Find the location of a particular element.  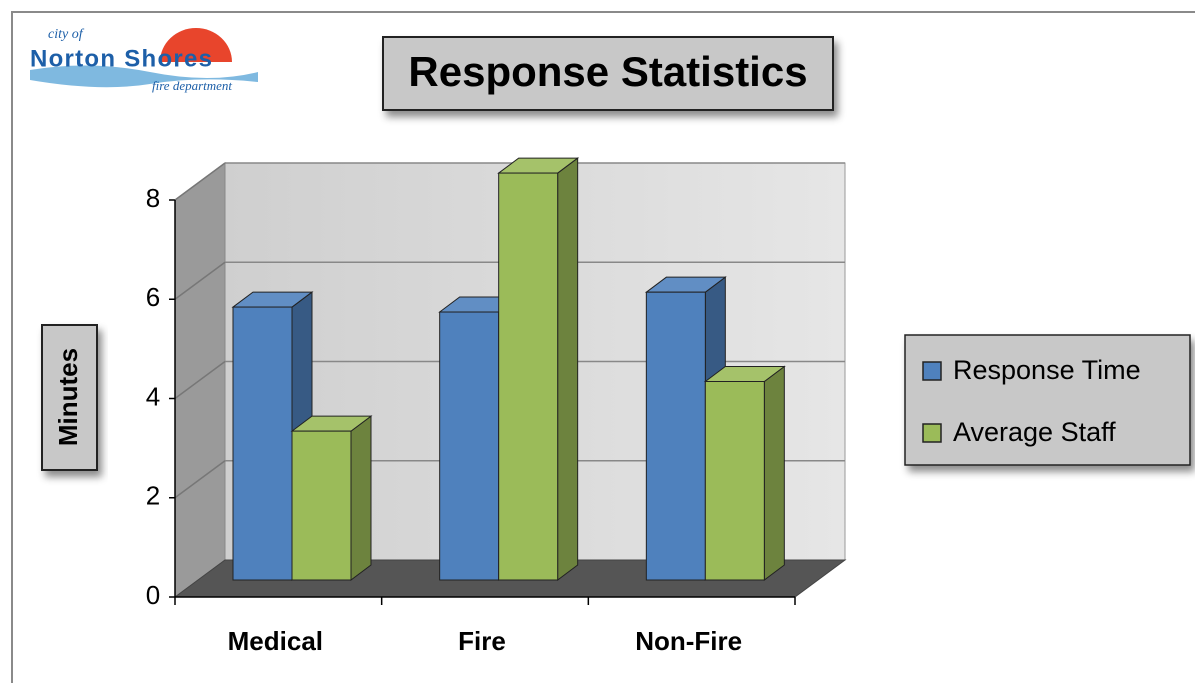

y-tick-label: 0 is located at coordinates (153, 595).